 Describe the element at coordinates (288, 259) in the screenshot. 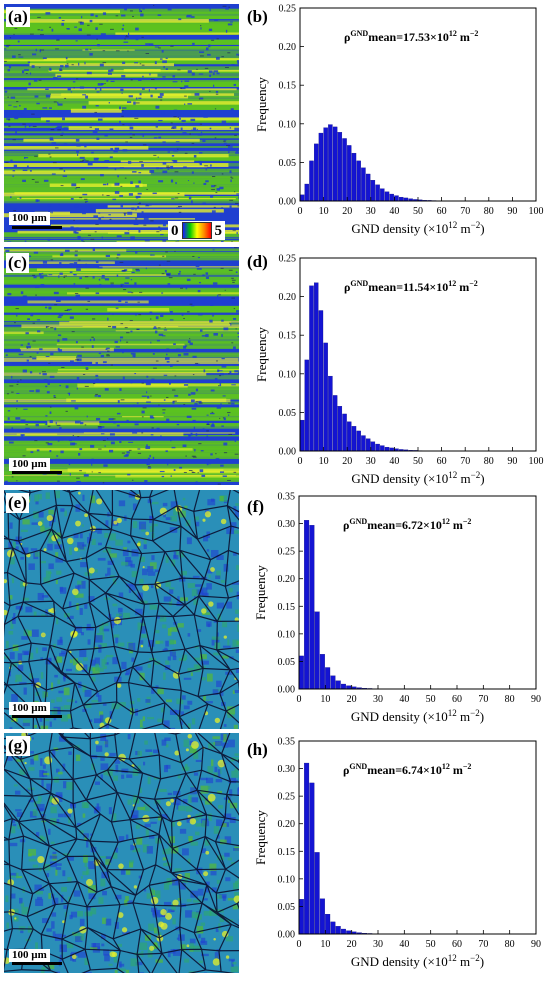

I see `y-tick-label: 0.25` at that location.